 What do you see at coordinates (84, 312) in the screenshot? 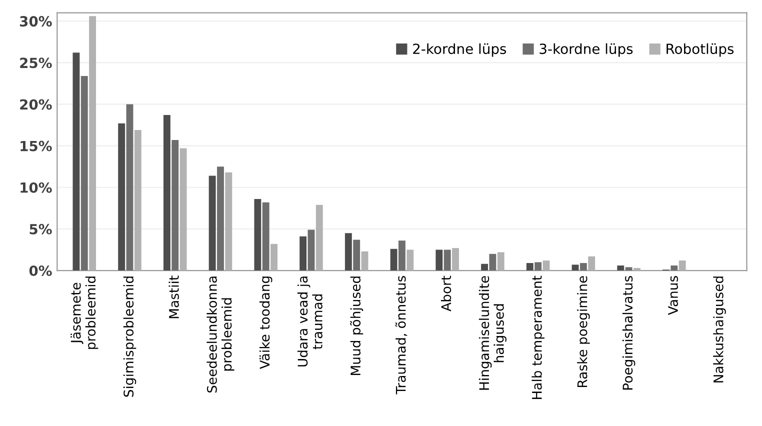
I see `x-tick-label: Jäsemete probleemid` at bounding box center [84, 312].